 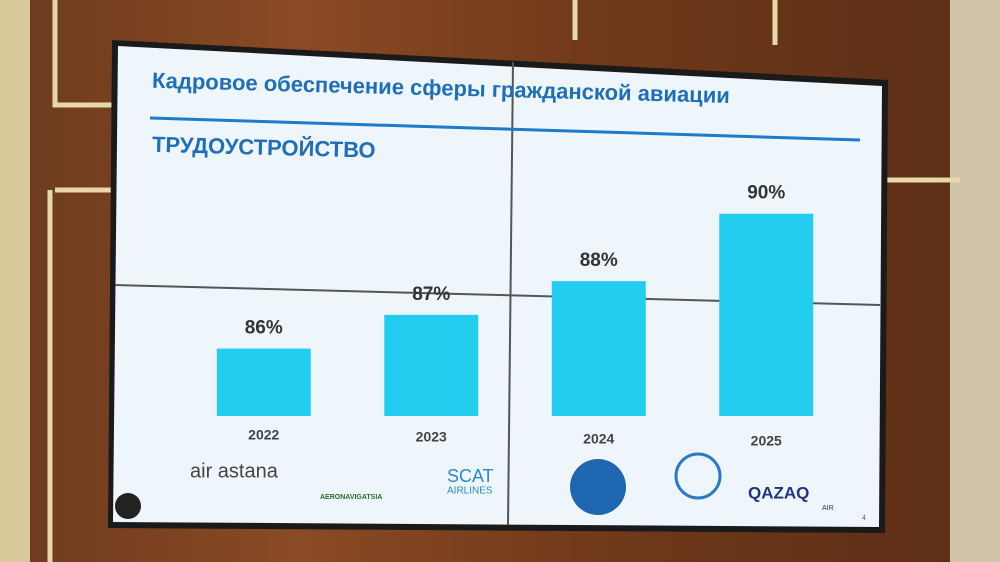 I want to click on x-tick-label: 2025, so click(x=766, y=441).